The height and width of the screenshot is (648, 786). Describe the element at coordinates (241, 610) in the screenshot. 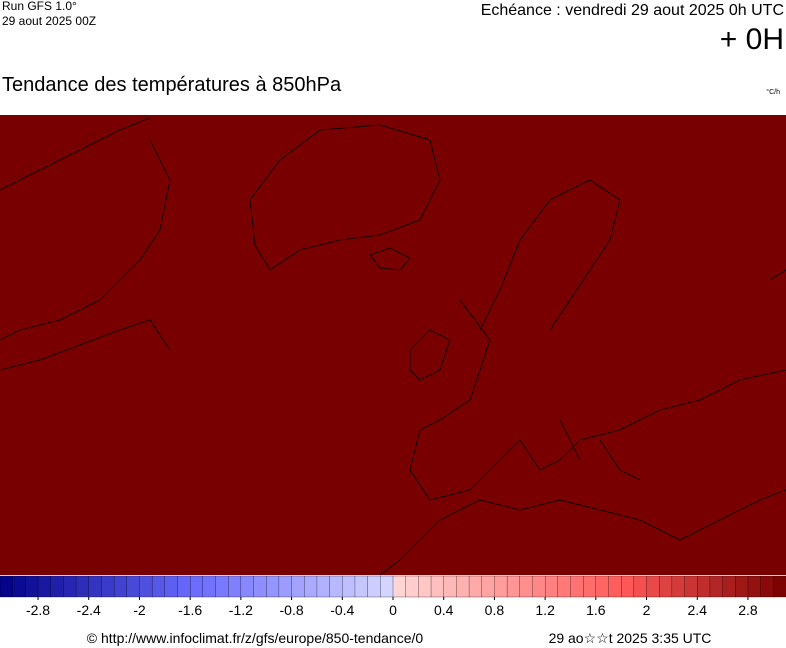

I see `colorbar-tick-label: -1.2` at that location.